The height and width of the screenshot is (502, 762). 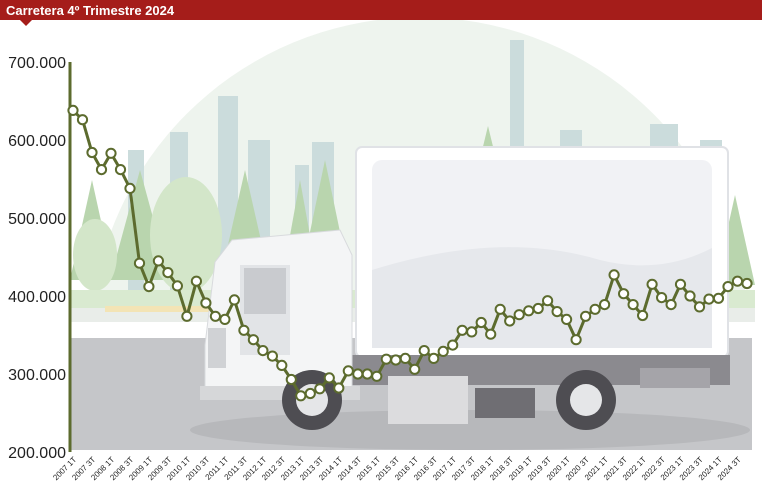 I want to click on header-notch, so click(x=26, y=23).